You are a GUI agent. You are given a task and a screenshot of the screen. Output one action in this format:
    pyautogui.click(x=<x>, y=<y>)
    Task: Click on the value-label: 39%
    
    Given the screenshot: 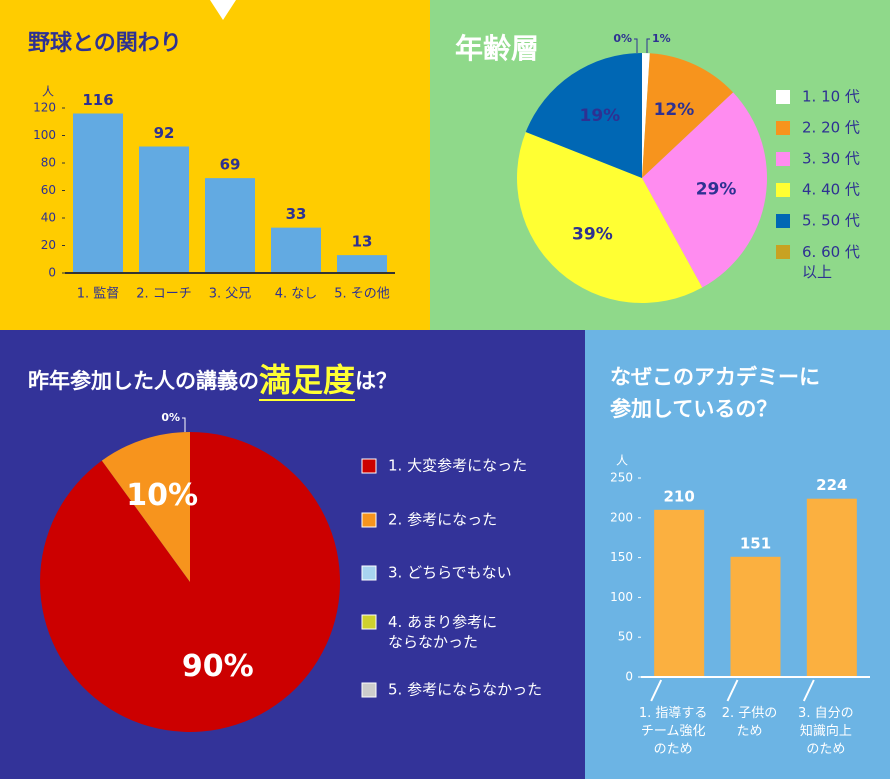 What is the action you would take?
    pyautogui.click(x=592, y=234)
    